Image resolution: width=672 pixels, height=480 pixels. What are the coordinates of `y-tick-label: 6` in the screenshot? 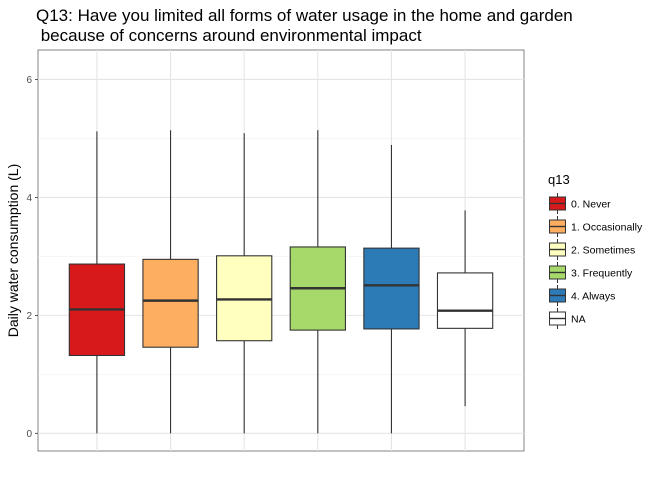 It's located at (29, 80).